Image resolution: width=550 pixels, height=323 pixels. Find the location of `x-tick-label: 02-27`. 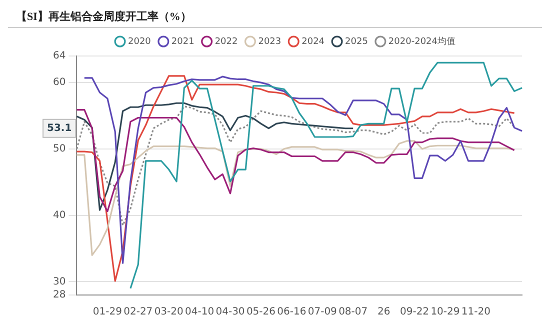

x-tick-label: 02-27 is located at coordinates (138, 312).